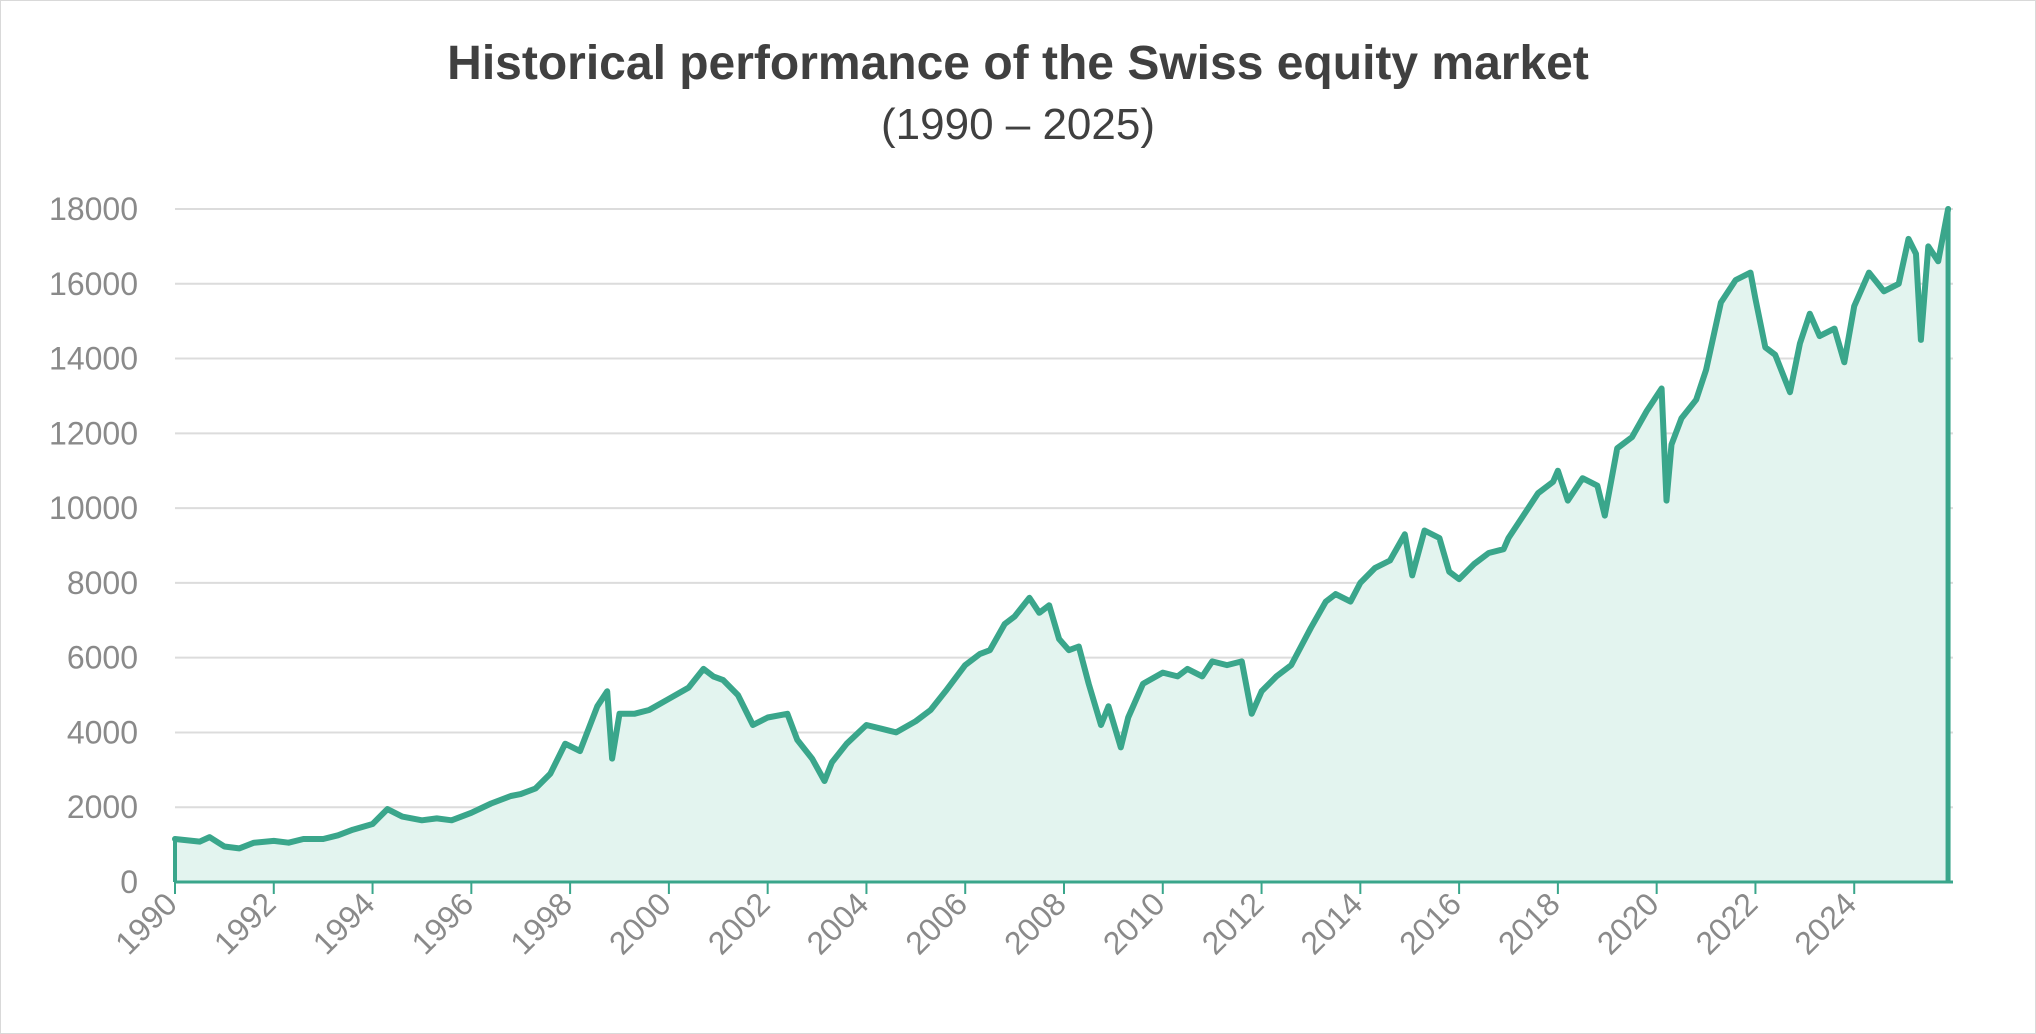 The width and height of the screenshot is (2036, 1034). I want to click on x-tick-label: 2018, so click(1529, 923).